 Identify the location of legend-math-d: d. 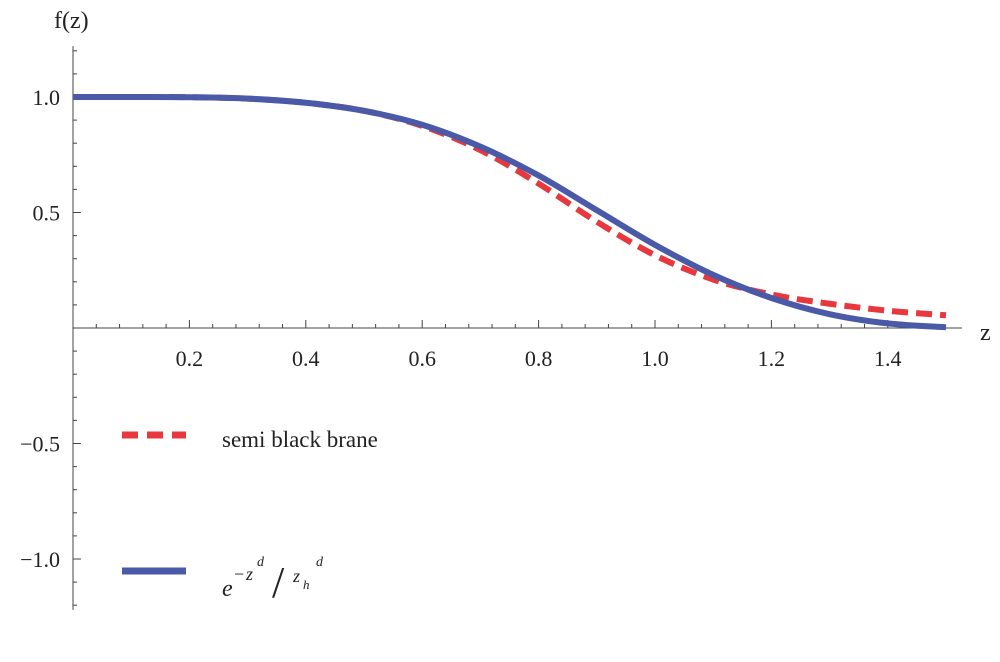
(261, 562).